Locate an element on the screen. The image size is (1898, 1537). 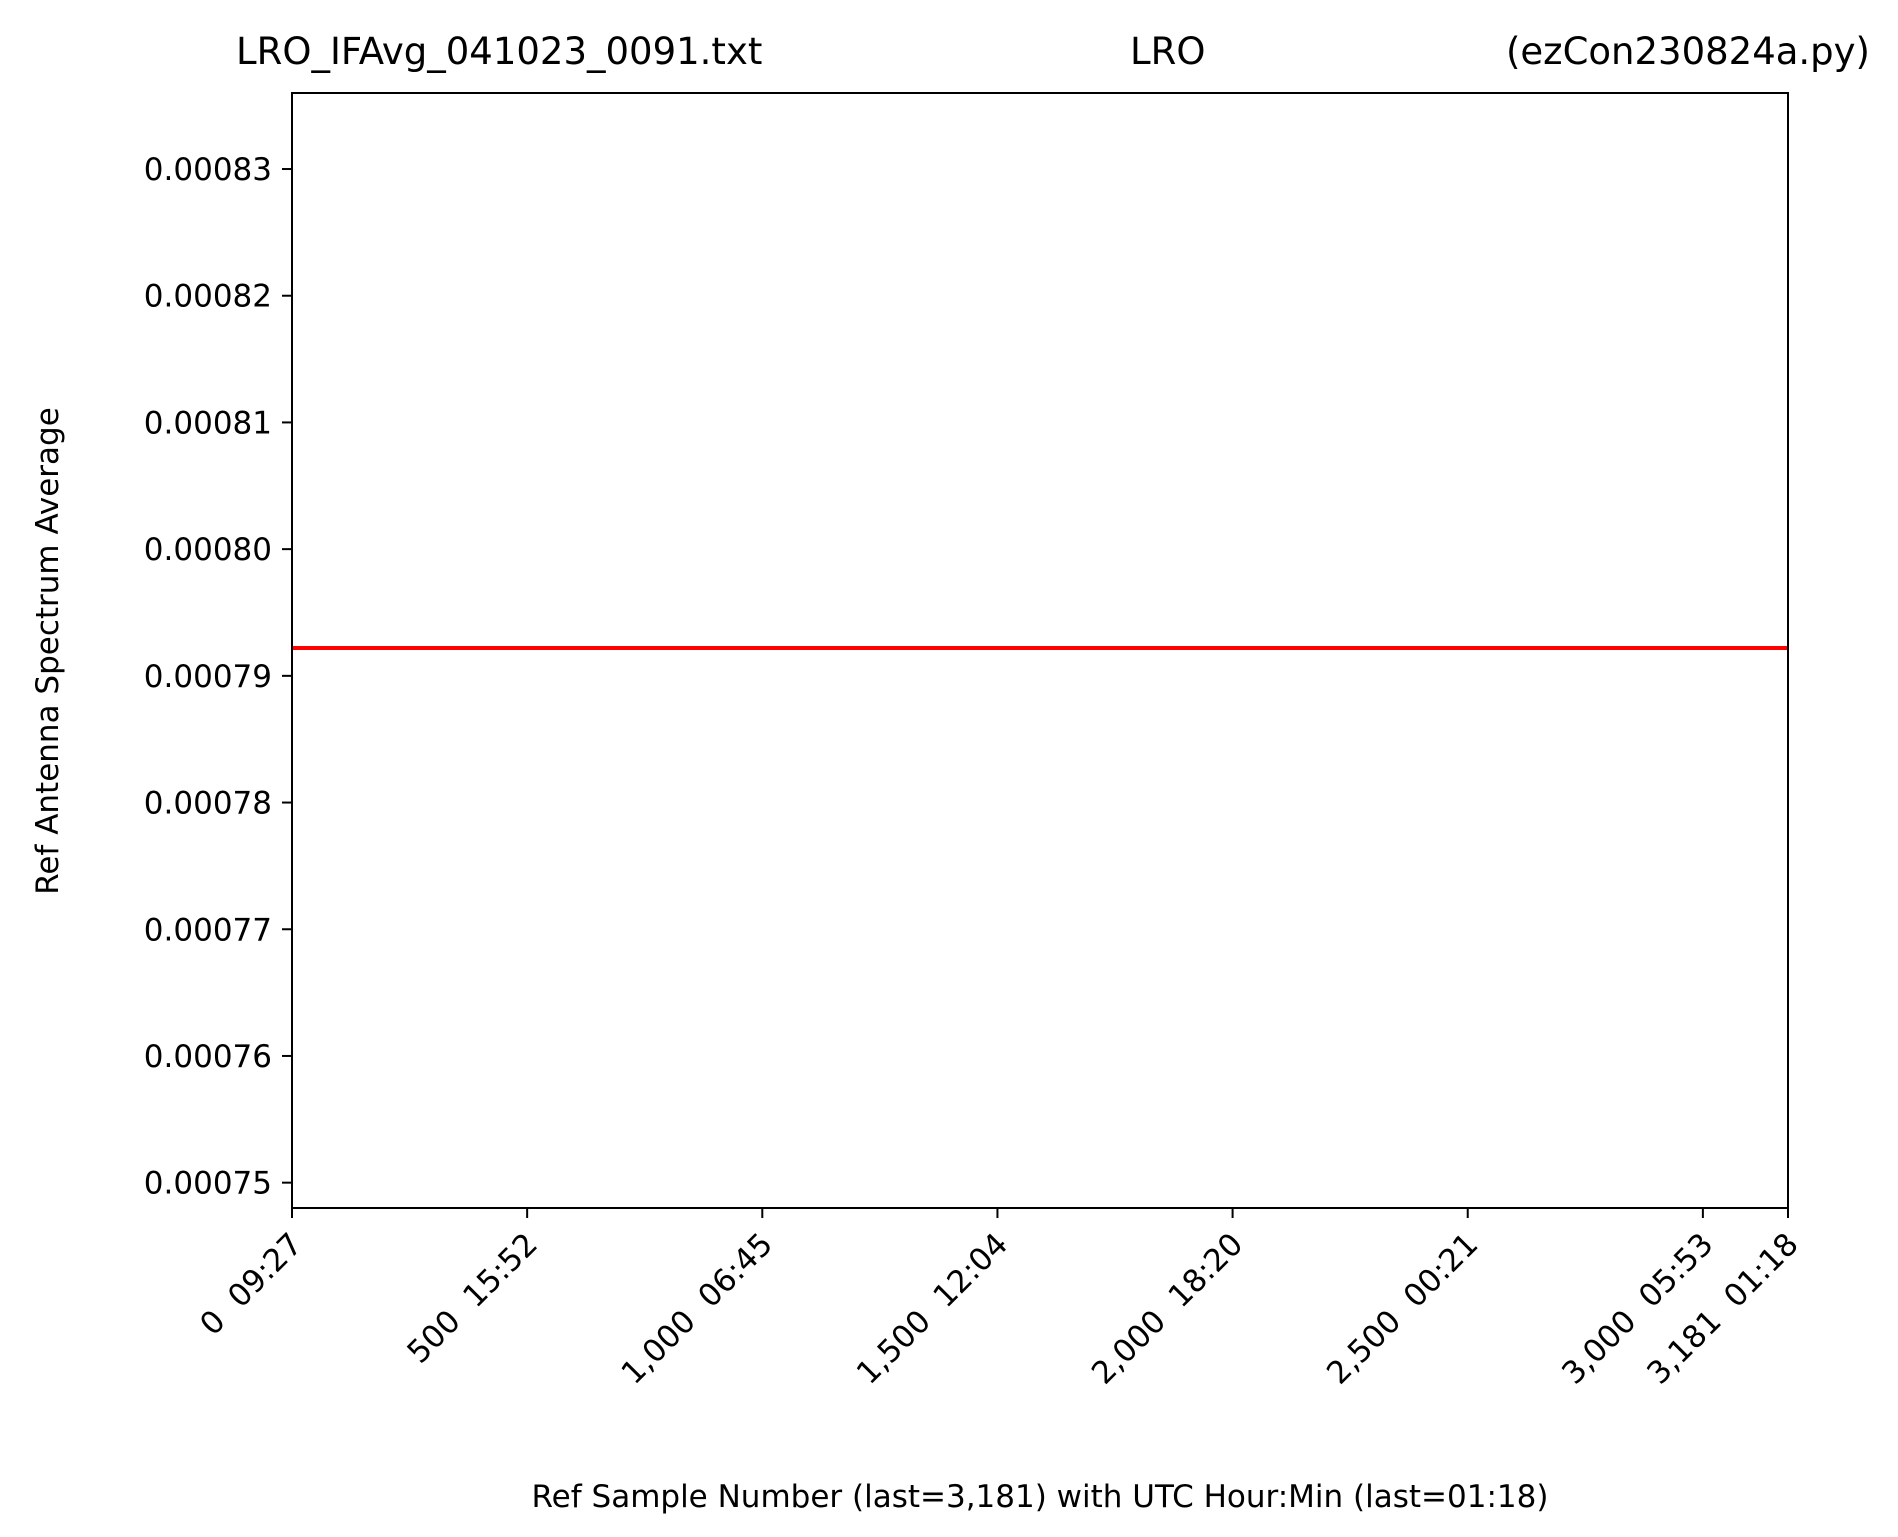
x-tick-label: 500 15:52 is located at coordinates (472, 1298).